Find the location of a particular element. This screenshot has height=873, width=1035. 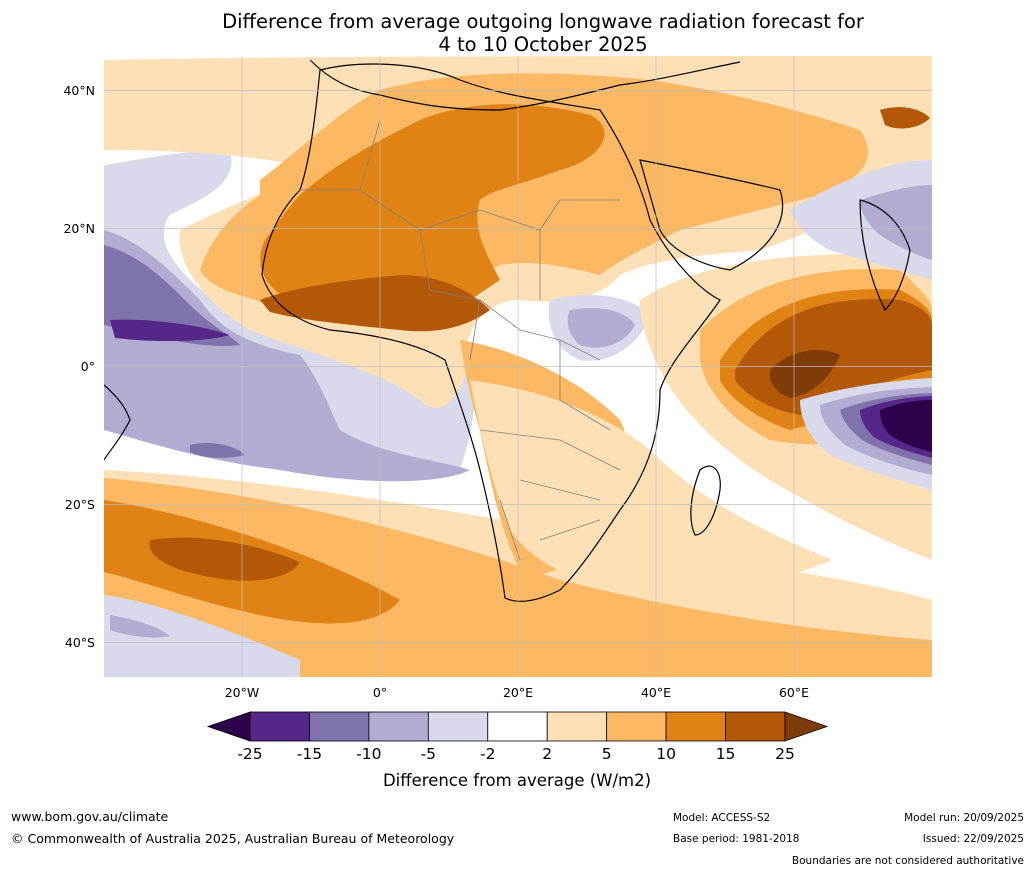

colorbar-tick-label: -10 is located at coordinates (368, 754).